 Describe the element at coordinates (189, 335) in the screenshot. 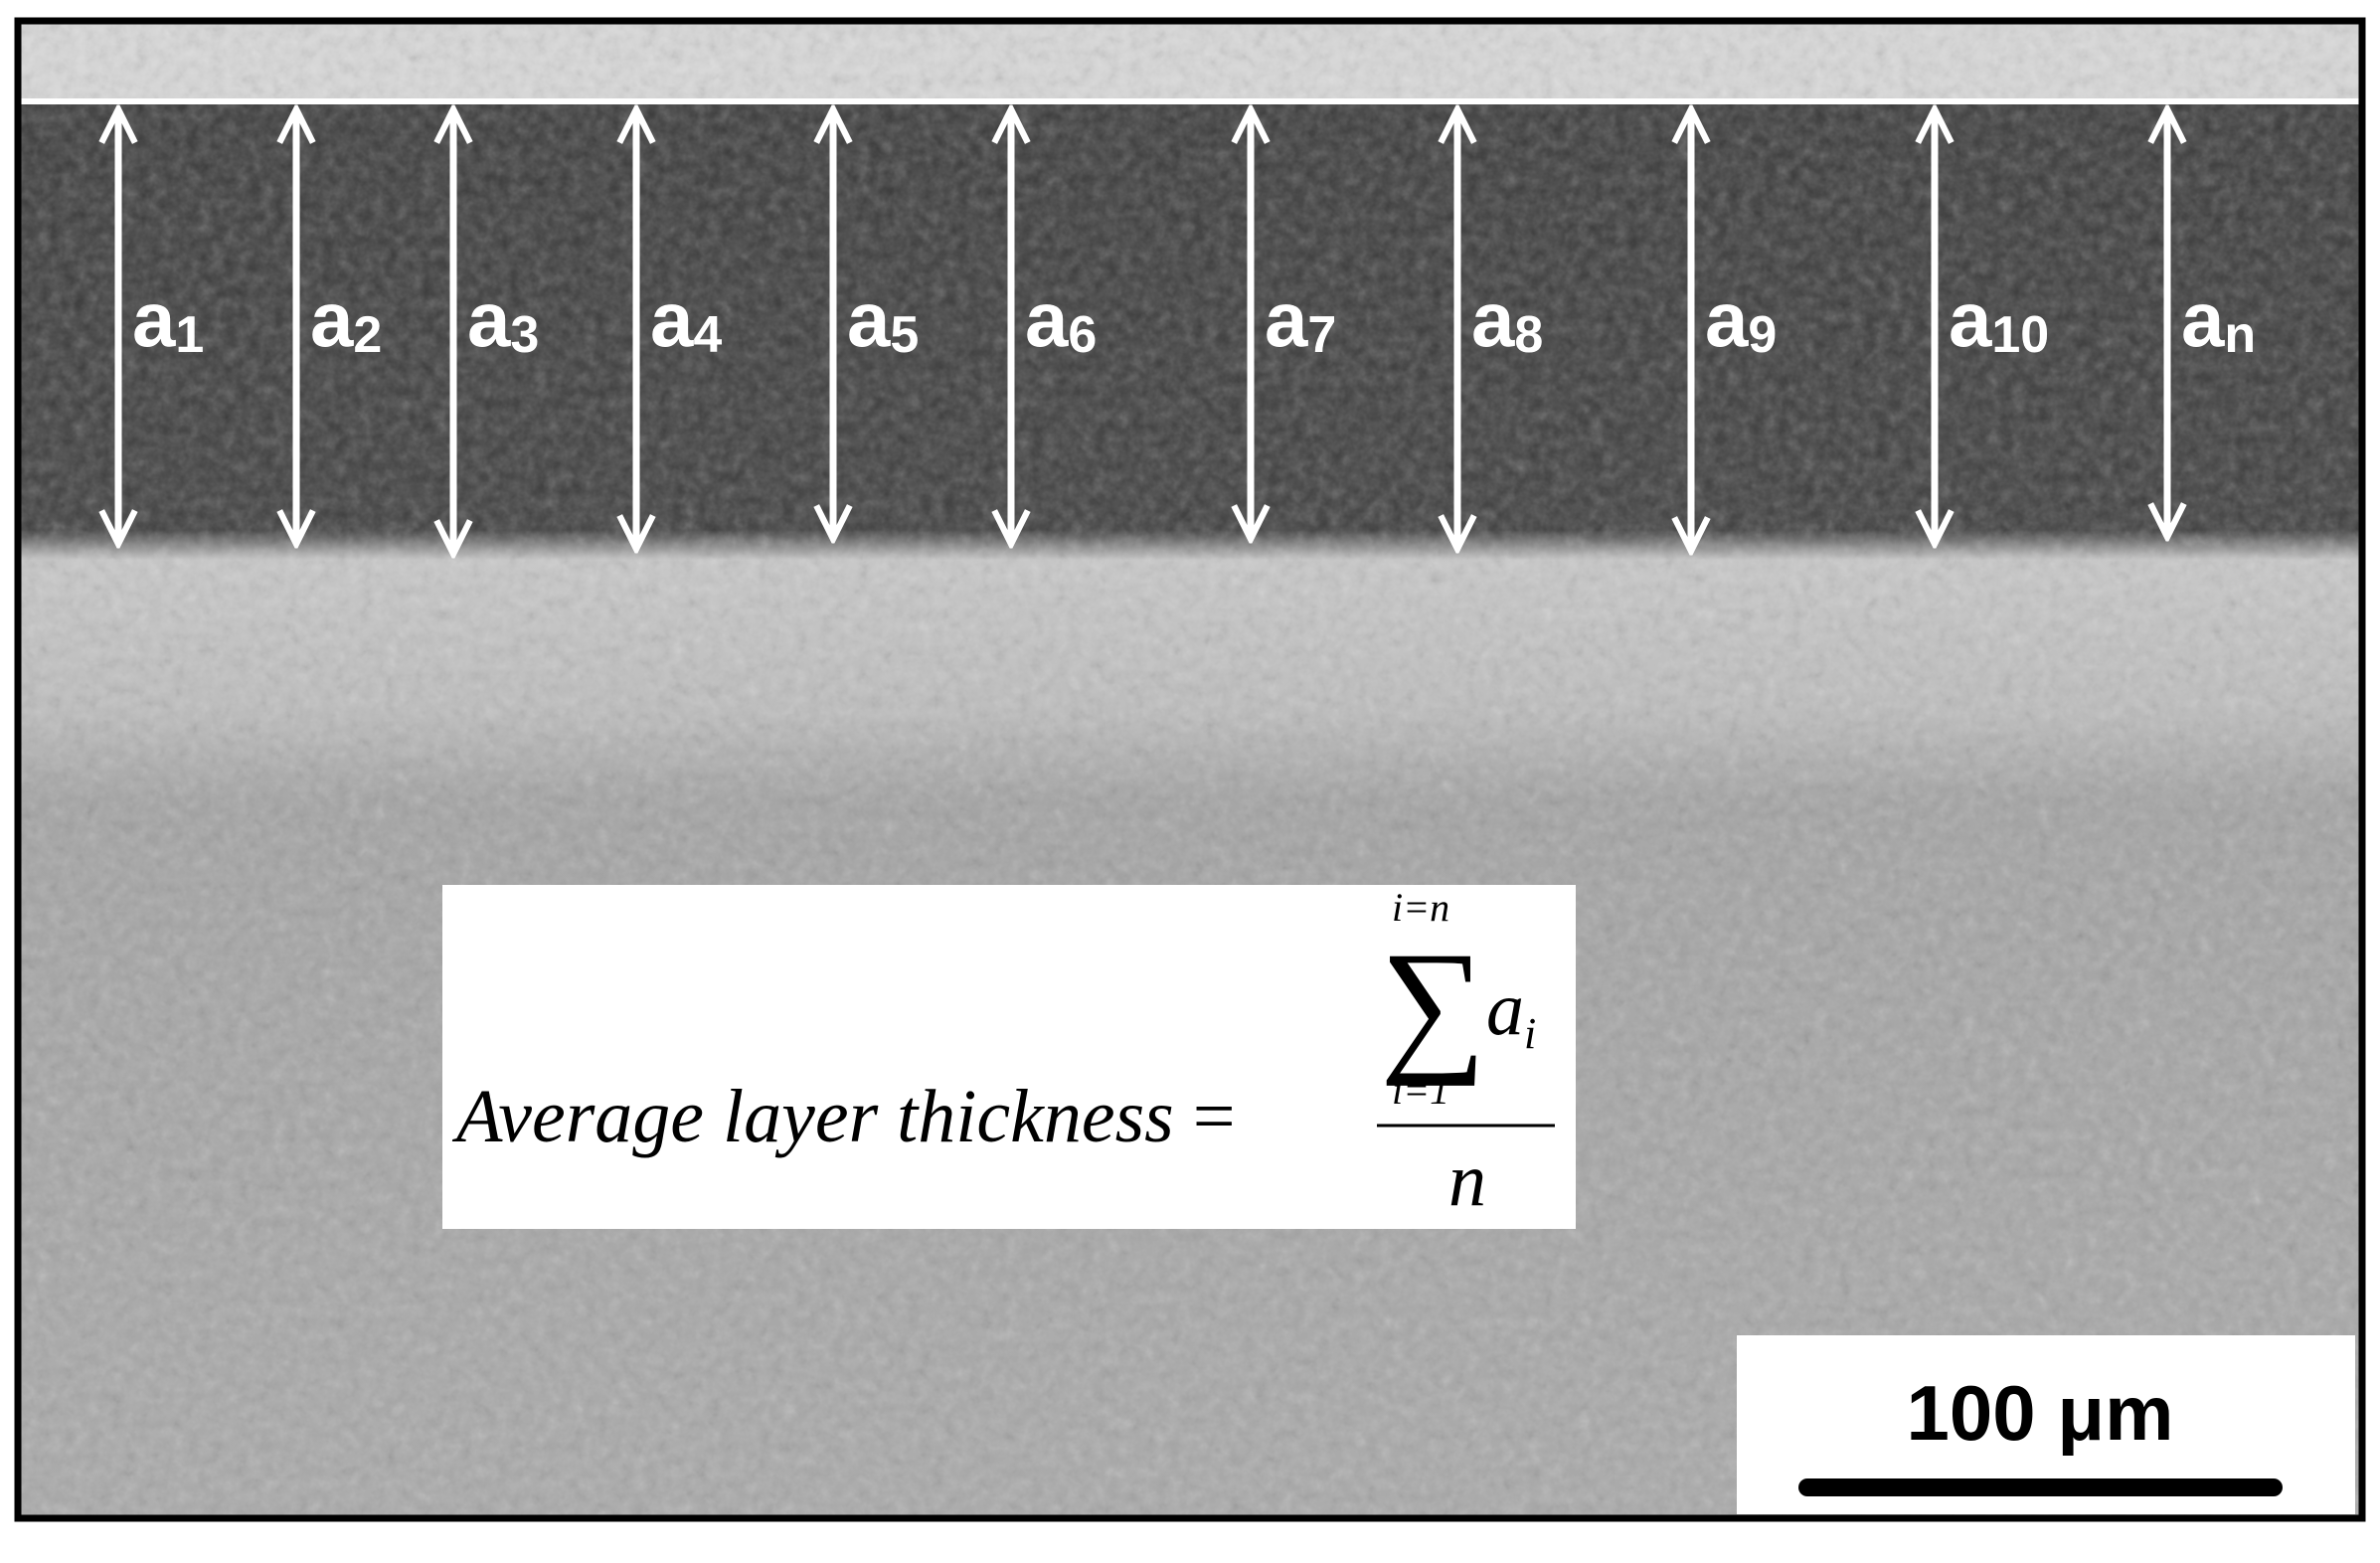

I see `label-sub: 1` at that location.